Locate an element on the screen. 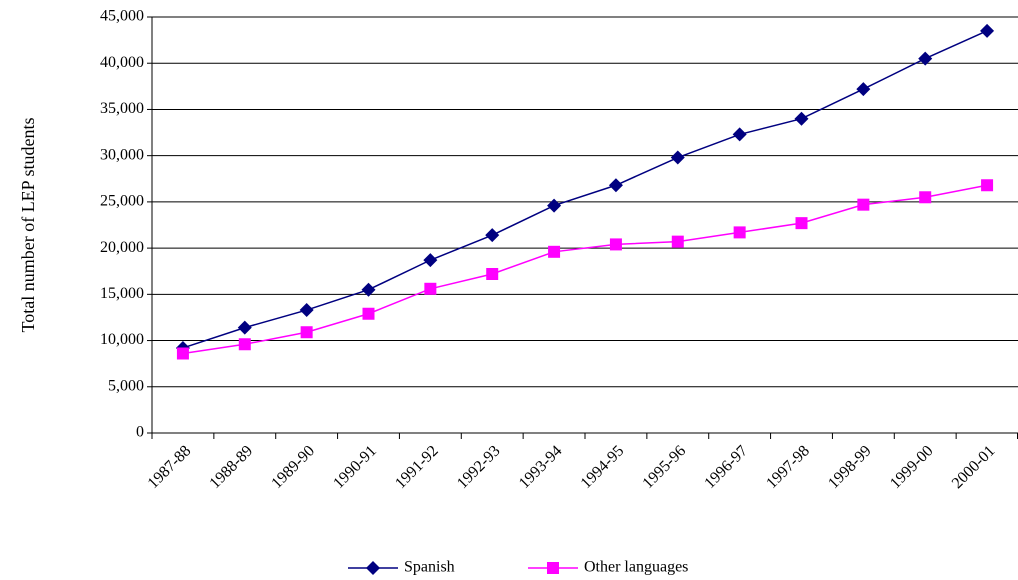 Image resolution: width=1018 pixels, height=580 pixels. y-tick-label: 30,000 is located at coordinates (122, 154).